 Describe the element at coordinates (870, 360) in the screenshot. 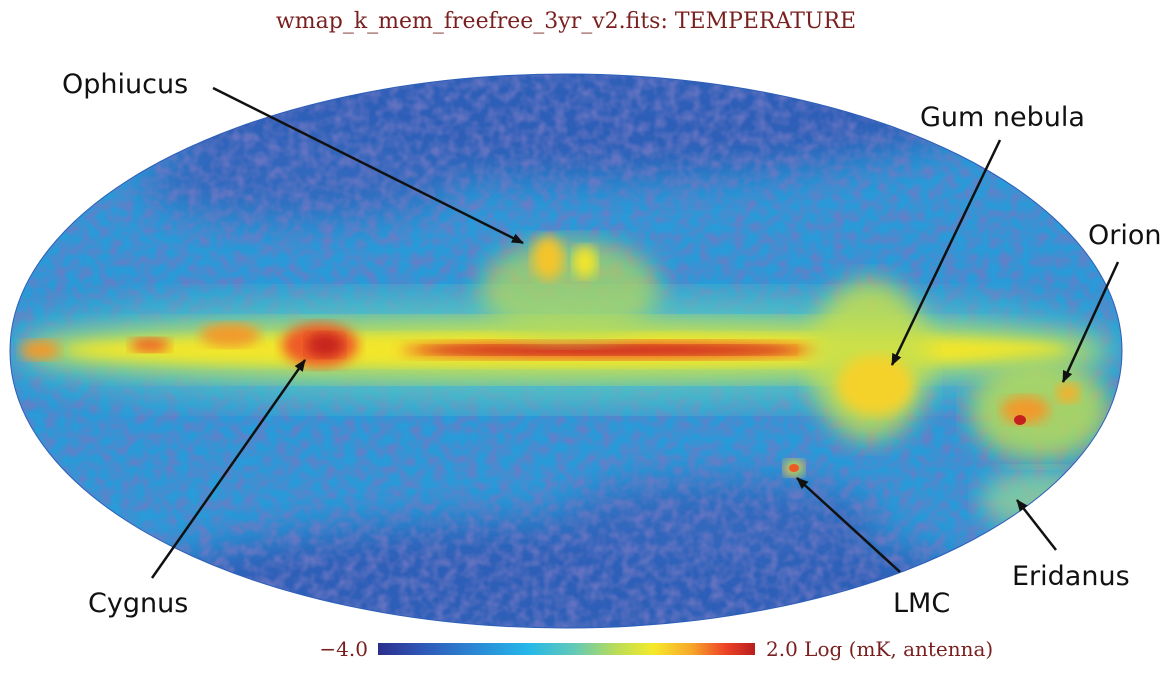

I see `gum-nebula-region` at that location.